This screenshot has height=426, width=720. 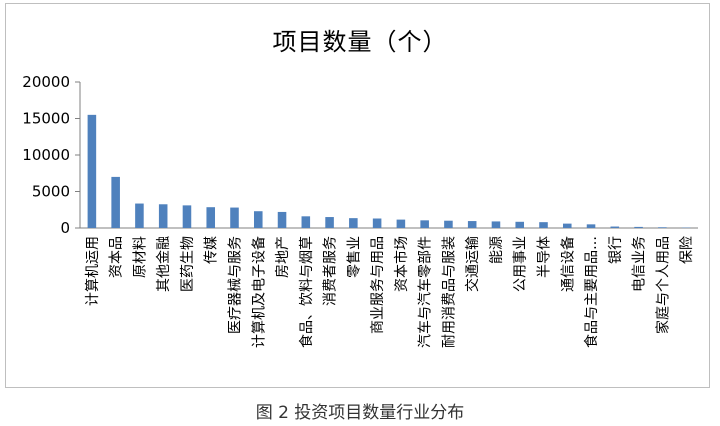 I want to click on x-category-label: 食品、饮料与烟草, so click(x=306, y=292).